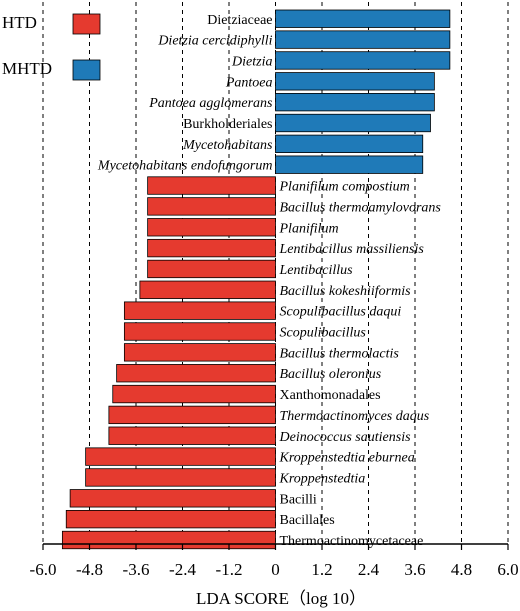 This screenshot has height=611, width=520. I want to click on x-tick-label: -4.8, so click(89, 569).